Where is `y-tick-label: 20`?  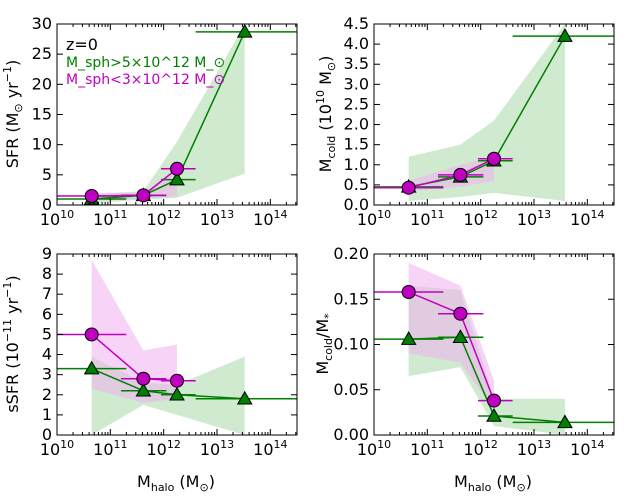
y-tick-label: 20 is located at coordinates (42, 83).